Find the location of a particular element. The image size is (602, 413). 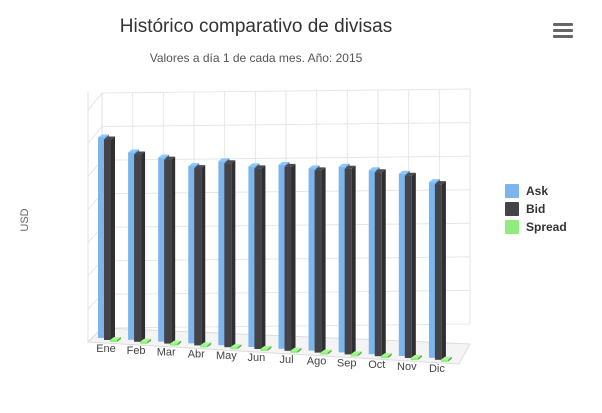

bar-bid-dic is located at coordinates (440, 270).